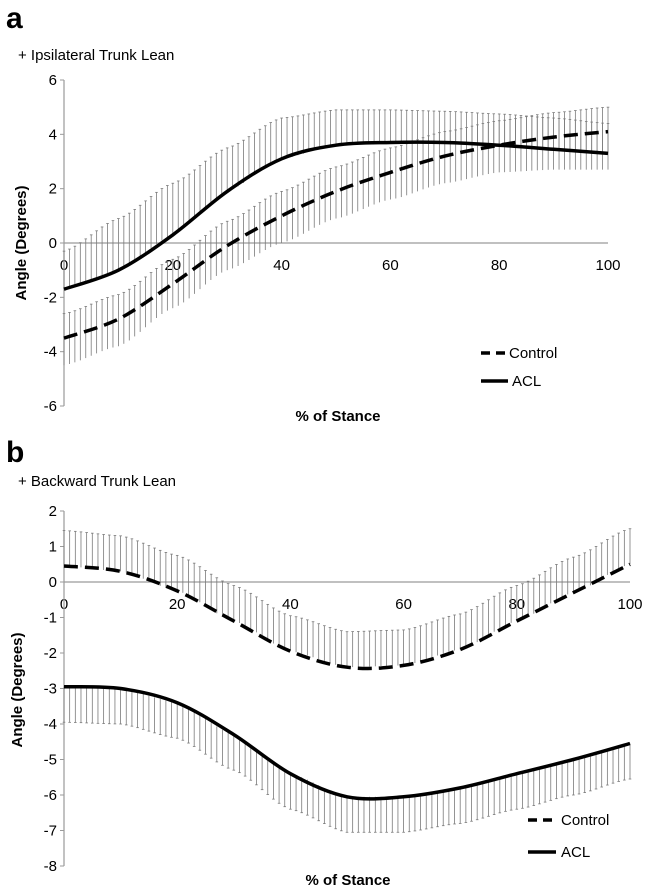 The image size is (649, 888). What do you see at coordinates (50, 866) in the screenshot?
I see `y-tick-label: -8` at bounding box center [50, 866].